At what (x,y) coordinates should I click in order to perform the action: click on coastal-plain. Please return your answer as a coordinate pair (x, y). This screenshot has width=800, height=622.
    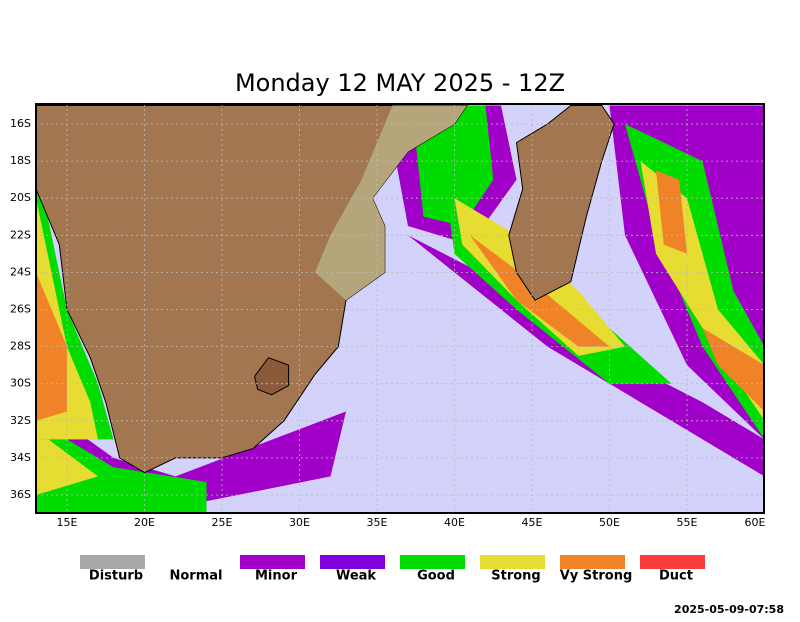
    Looking at the image, I should click on (391, 203).